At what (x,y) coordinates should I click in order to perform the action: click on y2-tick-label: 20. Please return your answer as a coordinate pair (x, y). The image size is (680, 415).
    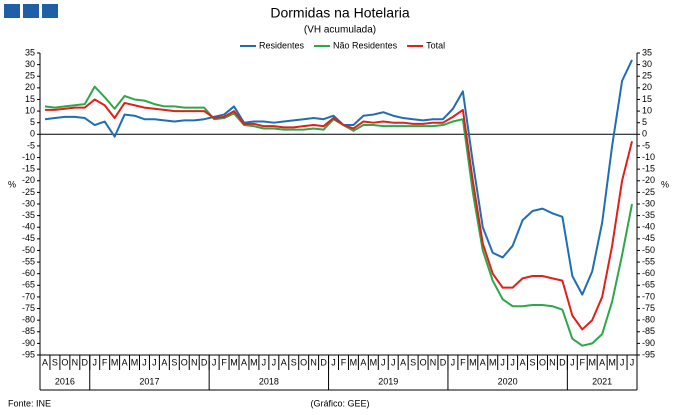
    Looking at the image, I should click on (647, 87).